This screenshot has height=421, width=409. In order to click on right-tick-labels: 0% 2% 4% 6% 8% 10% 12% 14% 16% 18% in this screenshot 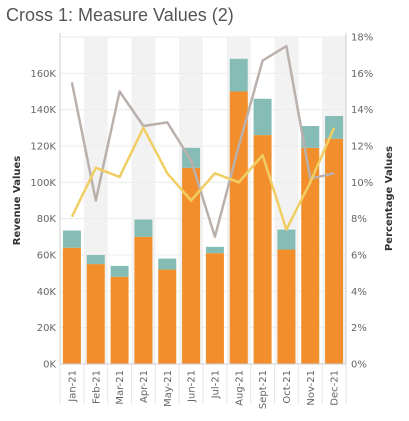, I will do `click(362, 202)`.